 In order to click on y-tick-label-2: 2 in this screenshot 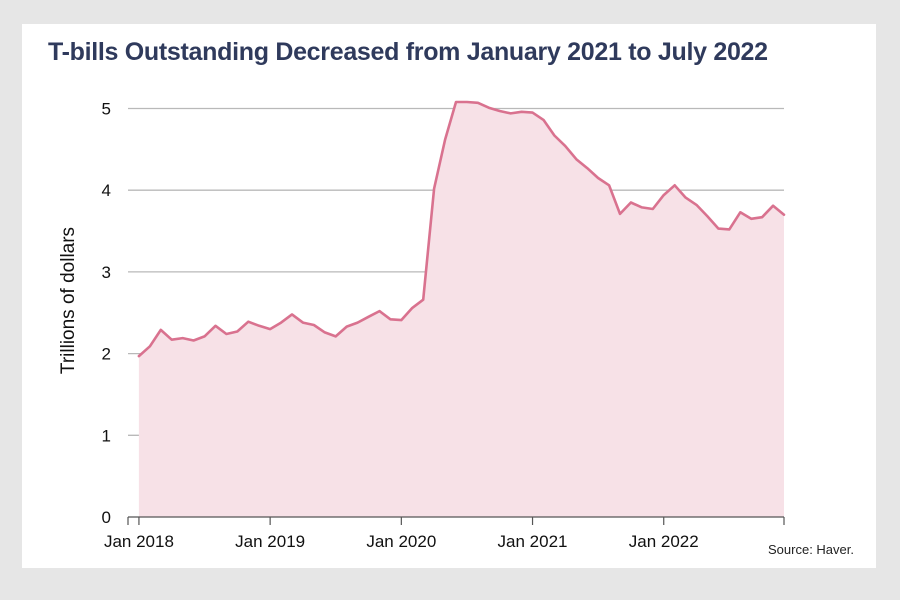, I will do `click(106, 354)`.